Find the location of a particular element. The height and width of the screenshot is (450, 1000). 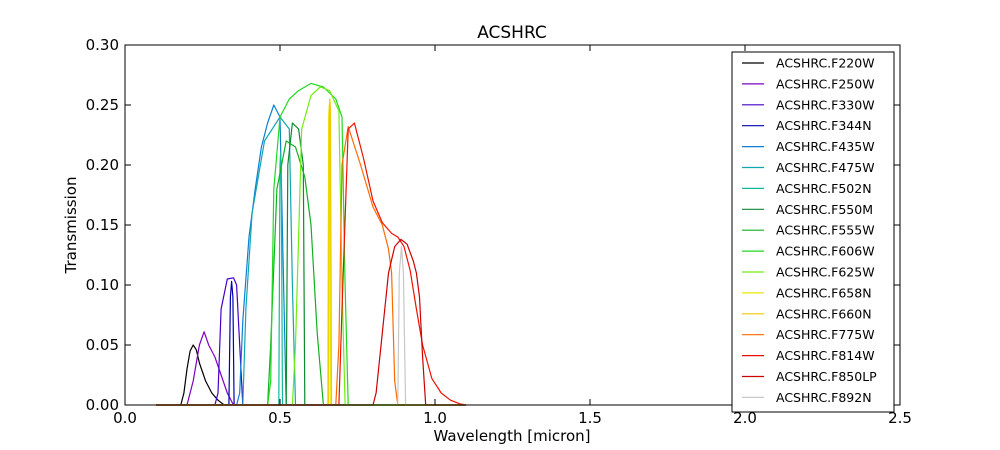

legend-label-4: ACSHRC.F435W is located at coordinates (825, 146).